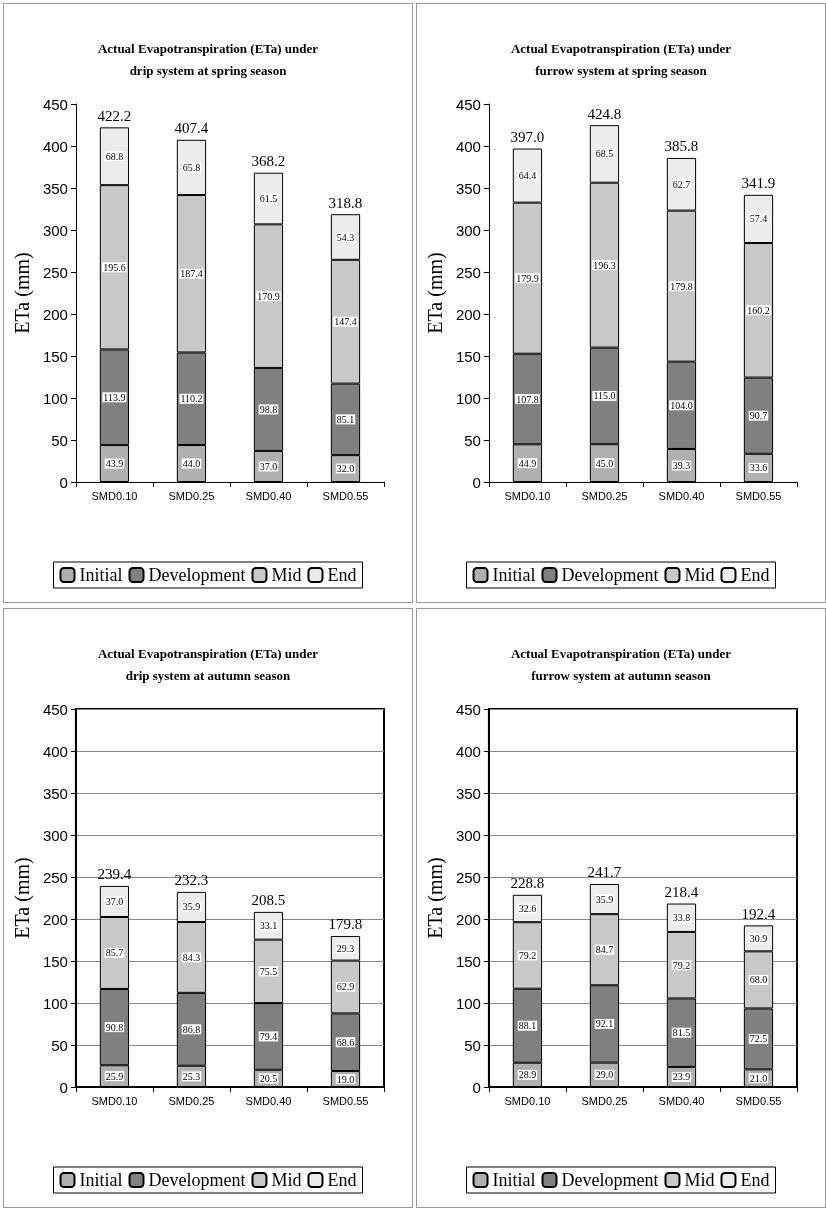  I want to click on data-label: 179.8, so click(681, 286).